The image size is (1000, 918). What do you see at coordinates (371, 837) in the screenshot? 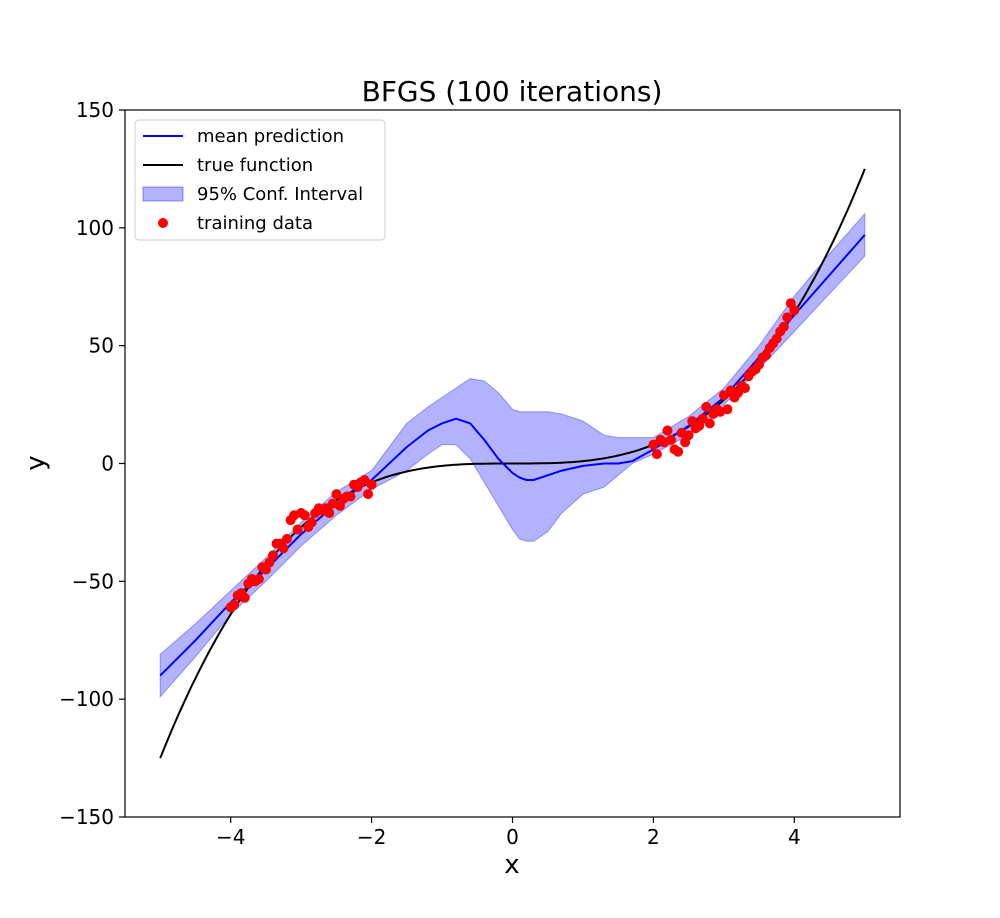
I see `x-tick-label: −2` at bounding box center [371, 837].